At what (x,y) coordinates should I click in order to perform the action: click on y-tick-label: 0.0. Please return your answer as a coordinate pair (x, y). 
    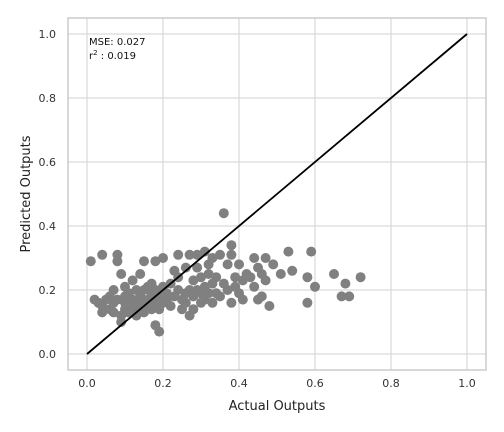
    Looking at the image, I should click on (48, 354).